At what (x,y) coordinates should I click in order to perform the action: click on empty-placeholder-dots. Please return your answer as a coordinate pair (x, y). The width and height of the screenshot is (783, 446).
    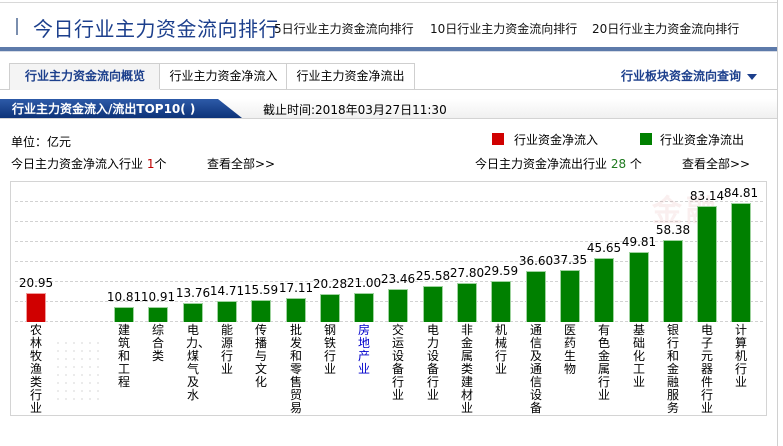
    Looking at the image, I should click on (78, 370).